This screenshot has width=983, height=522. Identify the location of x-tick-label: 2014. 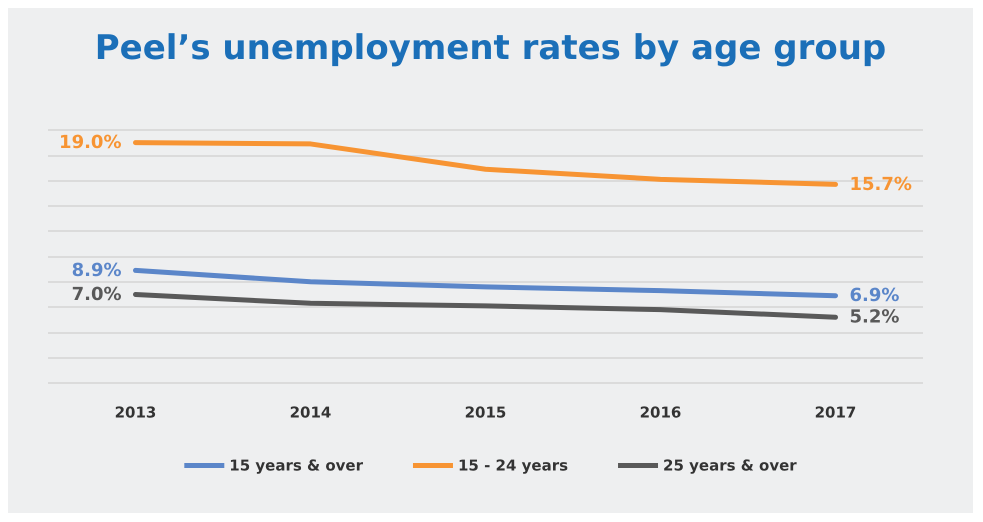
(311, 413).